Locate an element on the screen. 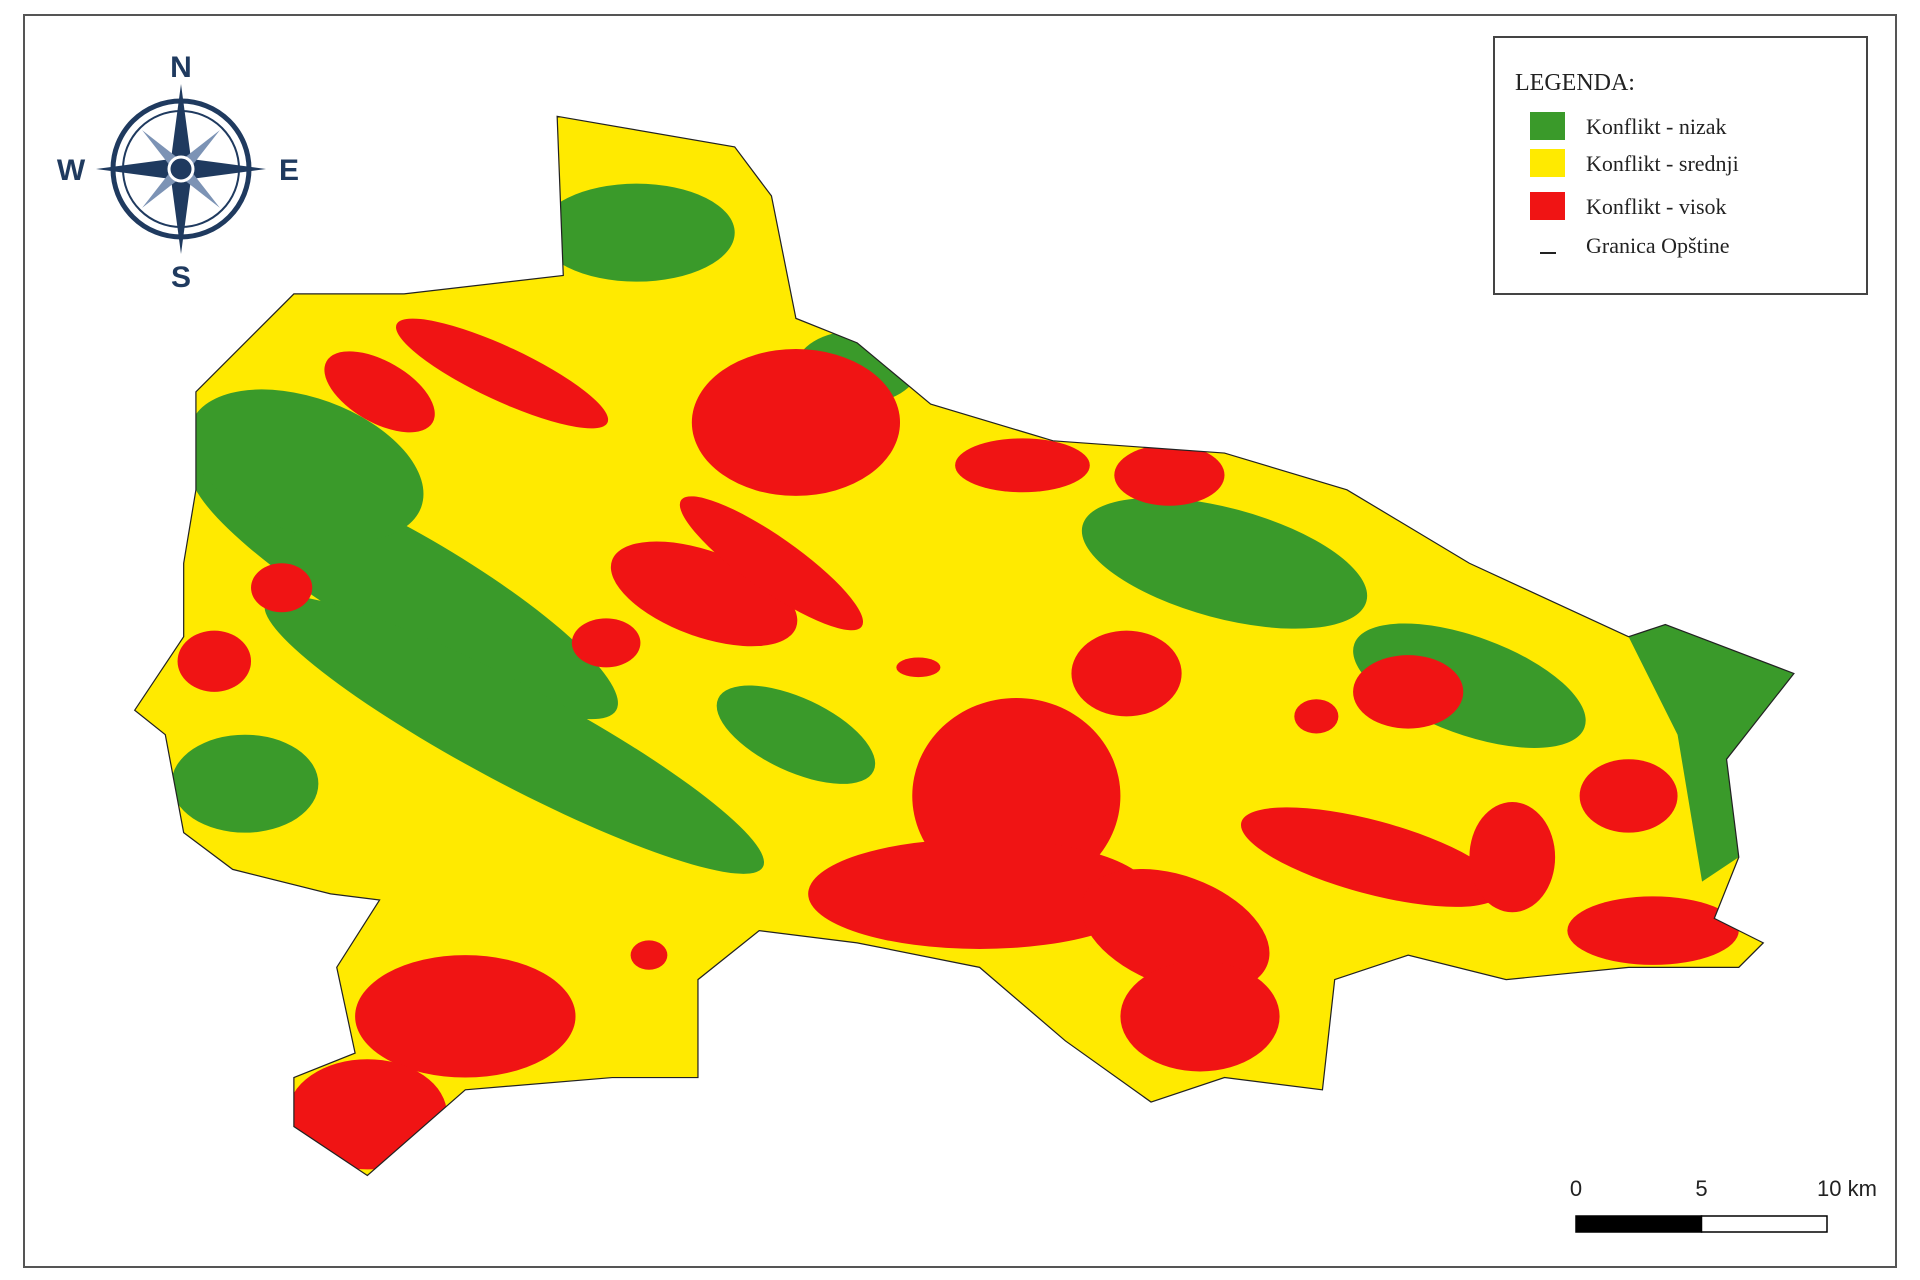 The image size is (1920, 1280). compass-label: N is located at coordinates (181, 67).